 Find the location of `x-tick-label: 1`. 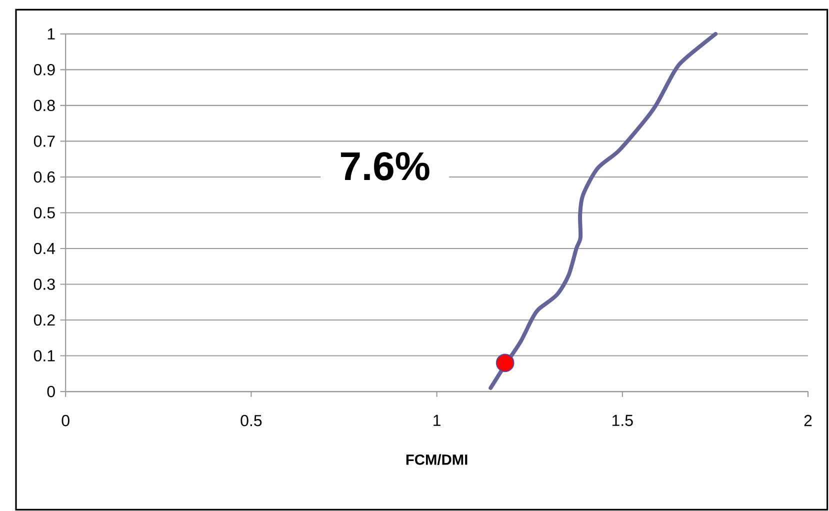

x-tick-label: 1 is located at coordinates (437, 420).